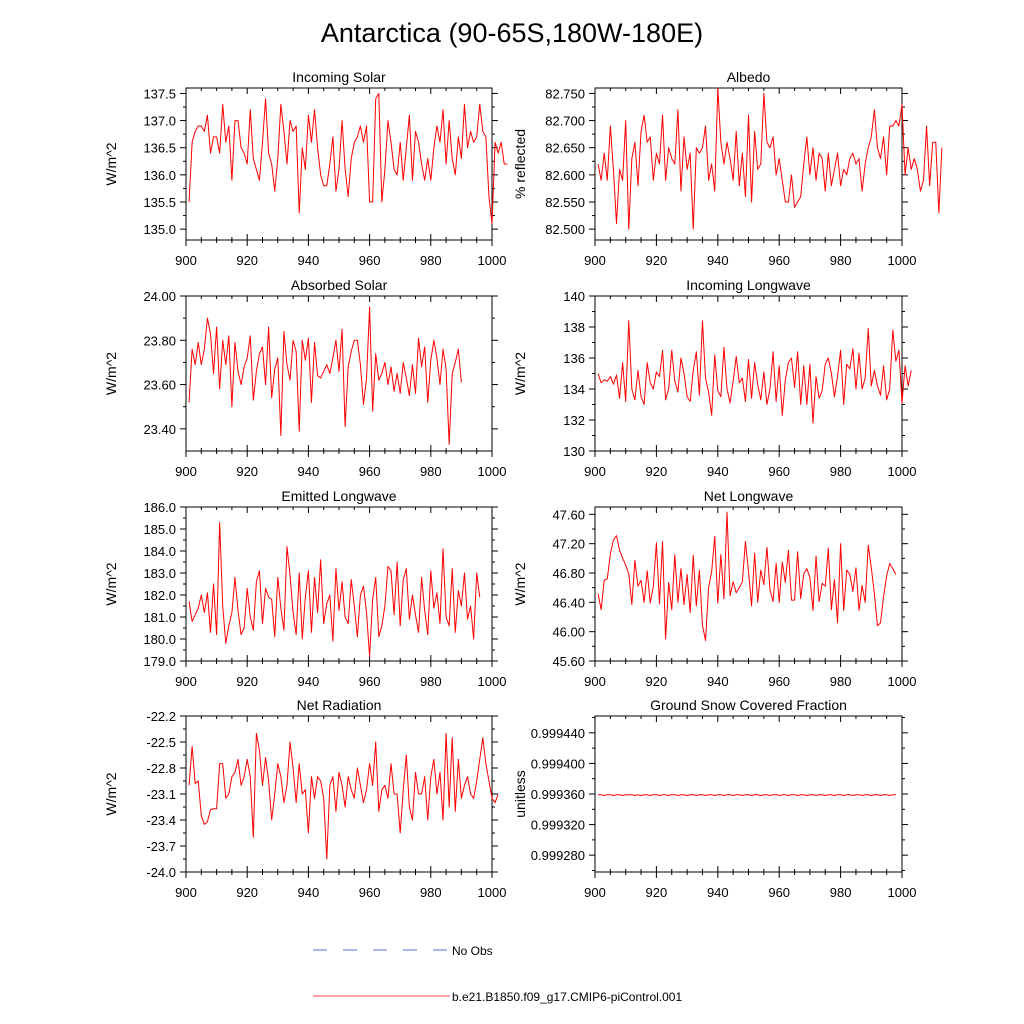 The height and width of the screenshot is (1024, 1024). What do you see at coordinates (574, 451) in the screenshot?
I see `y-tick-label: 130` at bounding box center [574, 451].